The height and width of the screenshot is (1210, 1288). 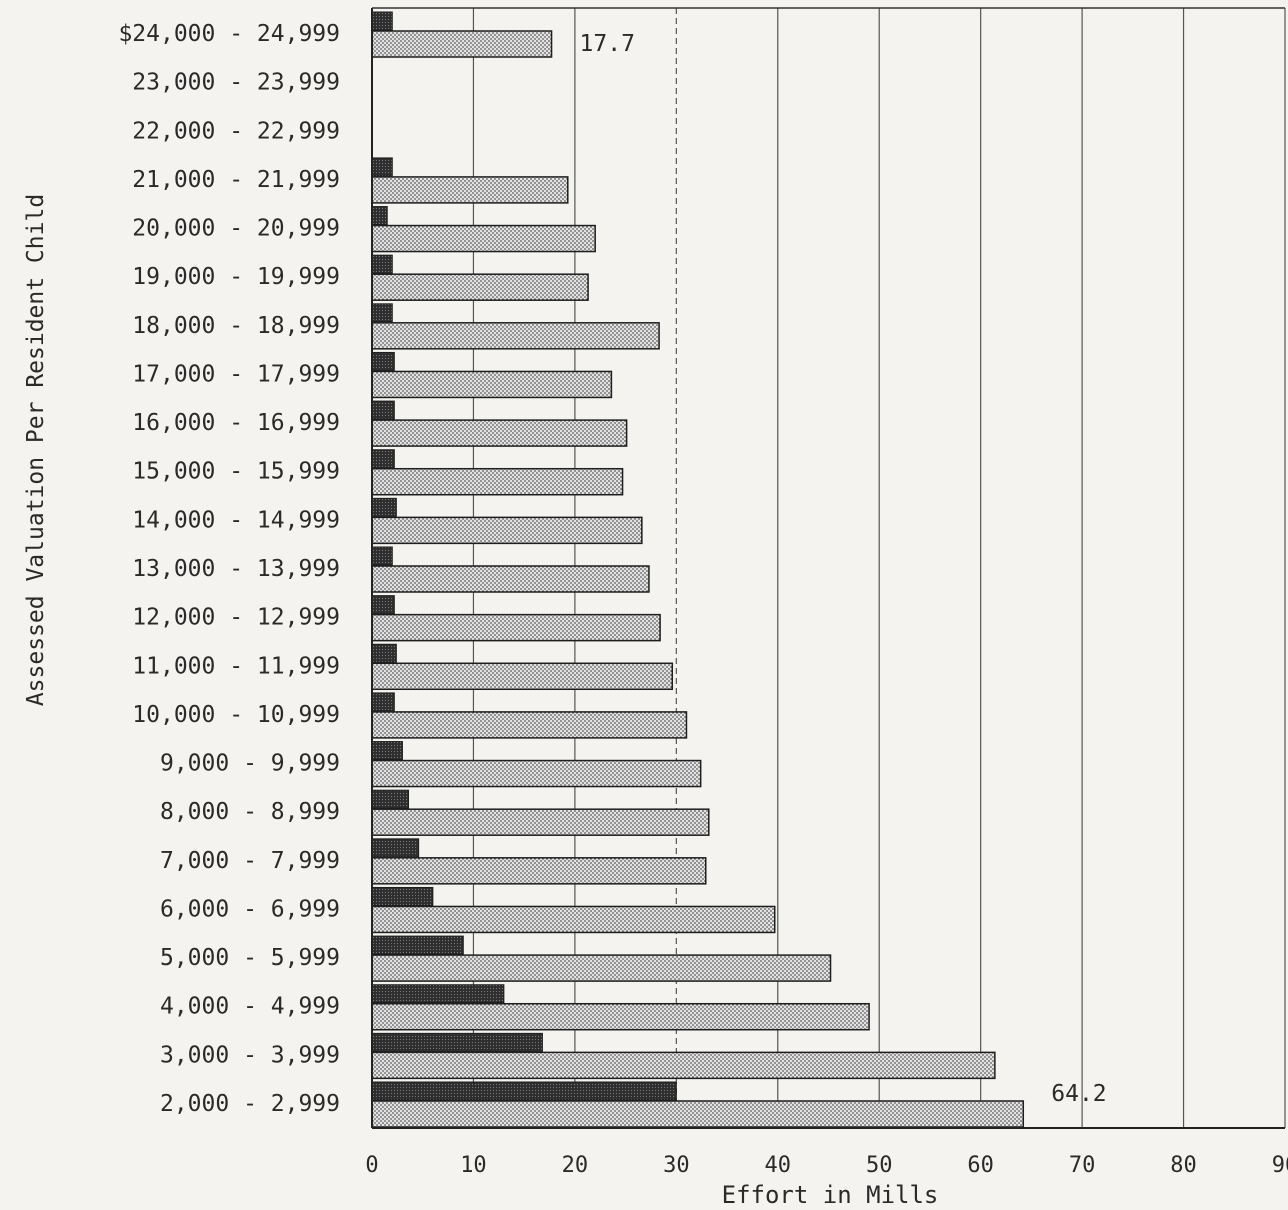 I want to click on category-label-22: 2,000 - 2,999, so click(x=250, y=1104).